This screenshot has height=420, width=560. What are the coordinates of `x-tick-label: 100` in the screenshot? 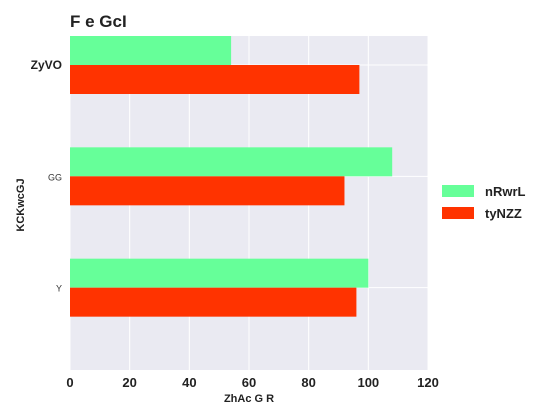 It's located at (368, 382).